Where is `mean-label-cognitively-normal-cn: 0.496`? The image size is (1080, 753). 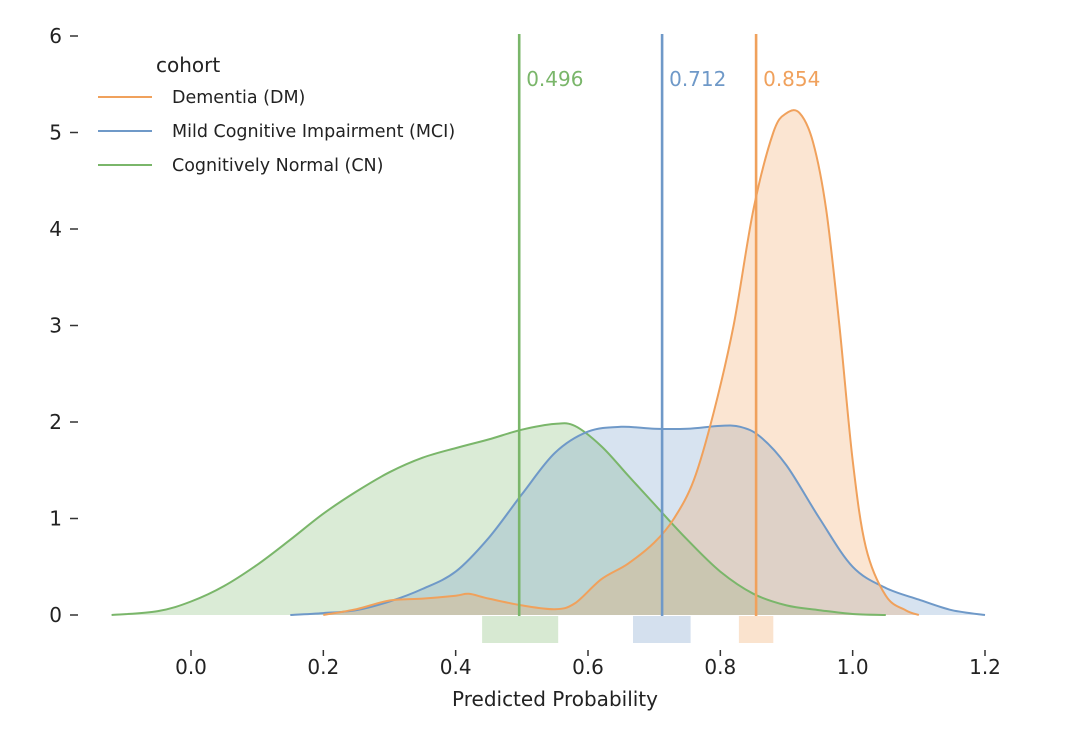 mean-label-cognitively-normal-cn: 0.496 is located at coordinates (554, 79).